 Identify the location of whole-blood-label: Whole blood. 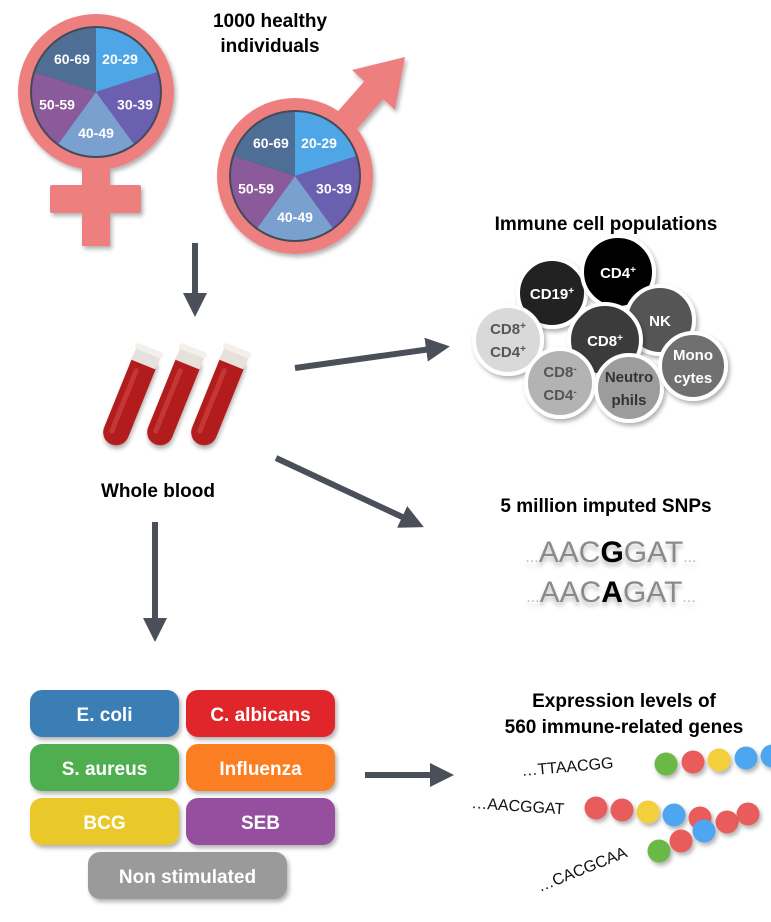
(158, 491).